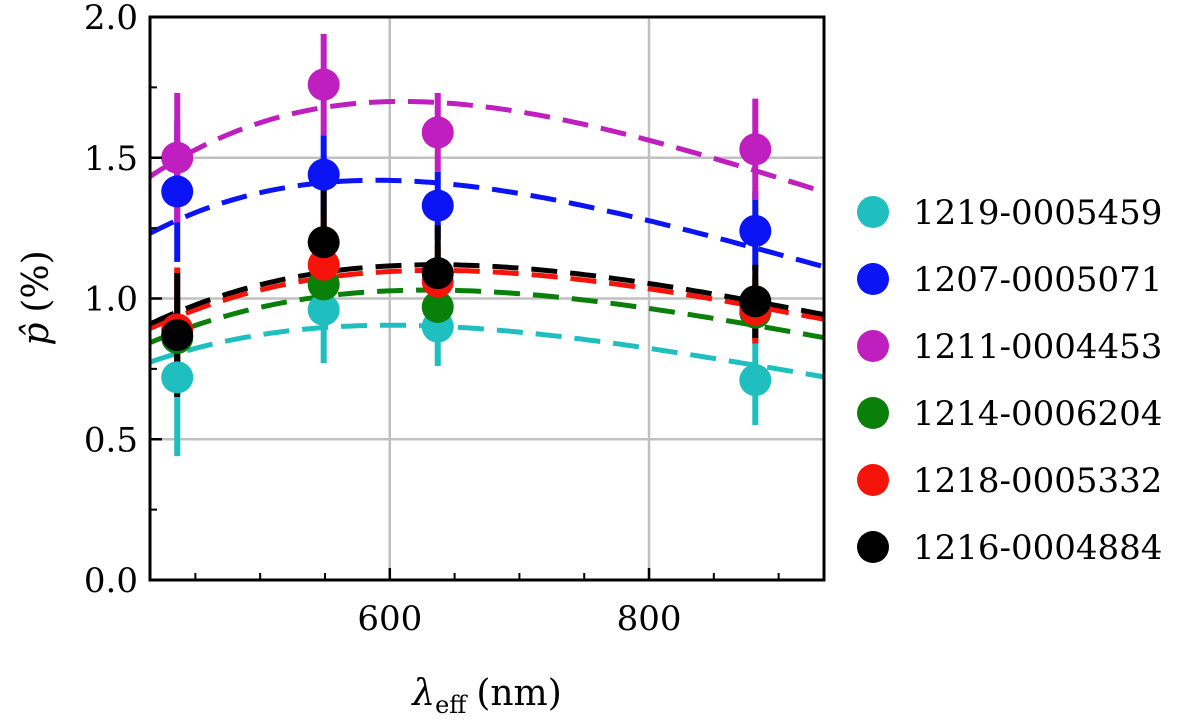 The height and width of the screenshot is (725, 1200). What do you see at coordinates (111, 440) in the screenshot?
I see `y-tick-label: 0.5` at bounding box center [111, 440].